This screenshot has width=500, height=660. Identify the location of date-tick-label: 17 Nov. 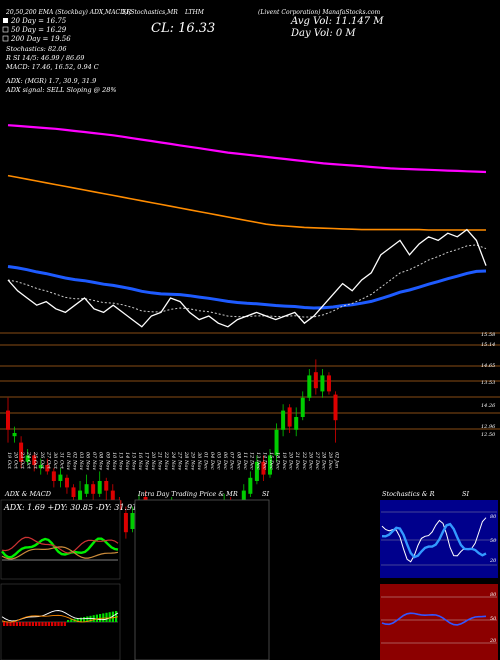
(147, 461).